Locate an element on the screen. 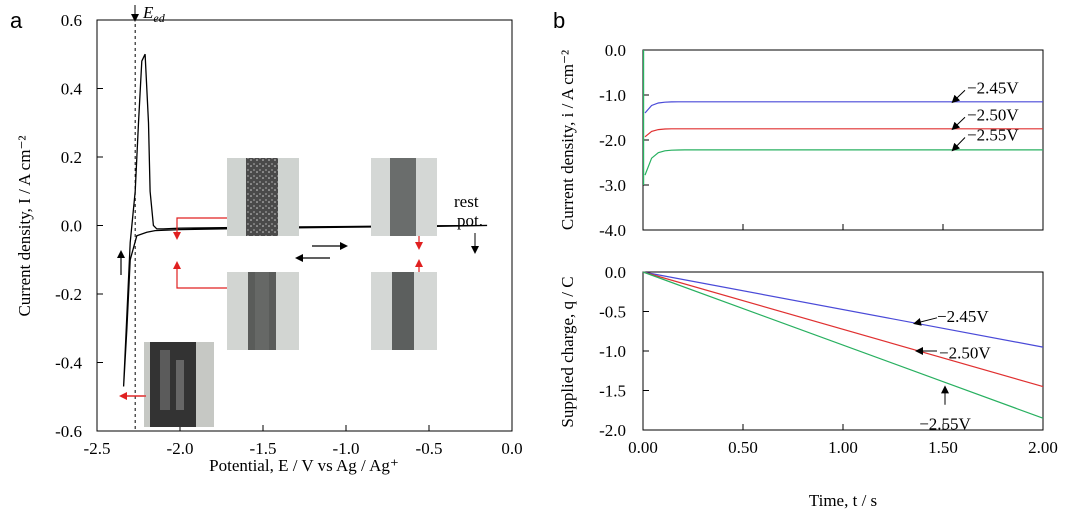 The height and width of the screenshot is (513, 1067). chart-a-y-tick-label: 0.6 is located at coordinates (71, 20).